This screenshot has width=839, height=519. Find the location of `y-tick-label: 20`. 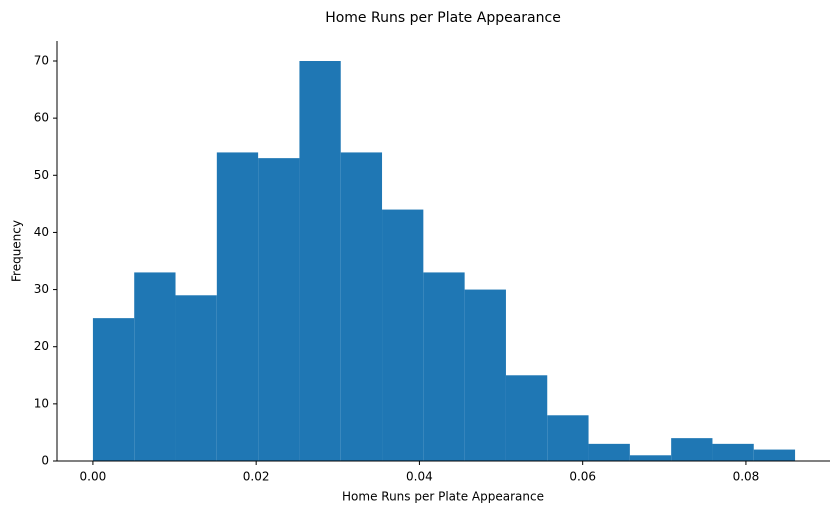

y-tick-label: 20 is located at coordinates (41, 346).